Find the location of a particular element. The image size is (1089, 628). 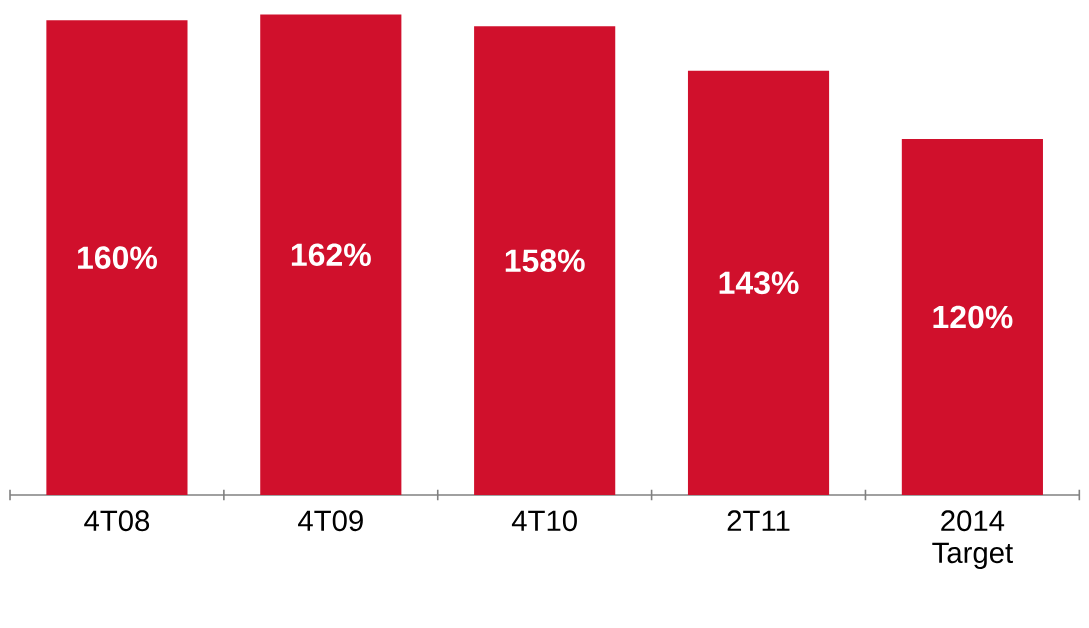

data-label: 162% is located at coordinates (331, 255).